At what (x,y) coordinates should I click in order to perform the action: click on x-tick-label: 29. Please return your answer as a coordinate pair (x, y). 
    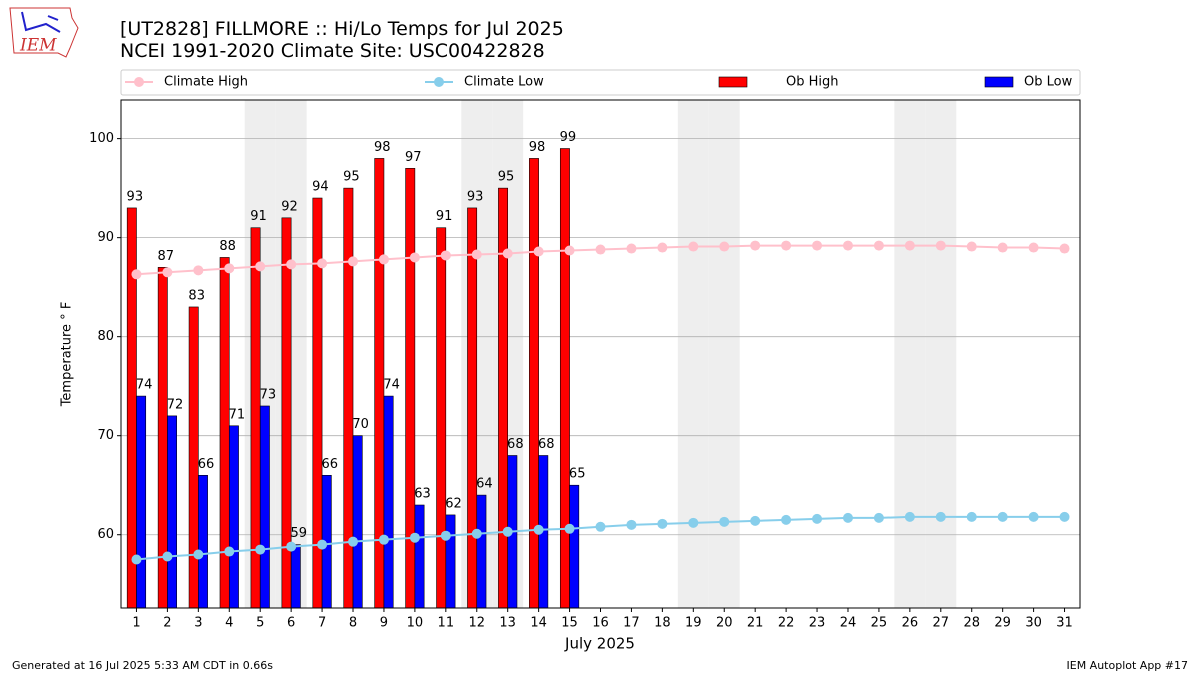
    Looking at the image, I should click on (1002, 623).